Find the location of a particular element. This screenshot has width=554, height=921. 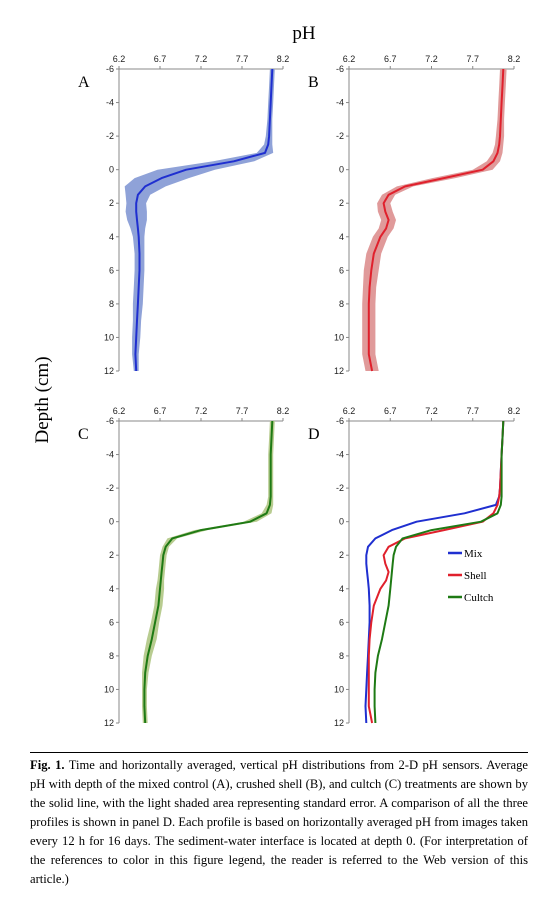

panel-b: 6.2 6.7 7.2 7.7 8.2 -6 -4 -2 0 2 4 6 8 10 12 B is located at coordinates (414, 215).